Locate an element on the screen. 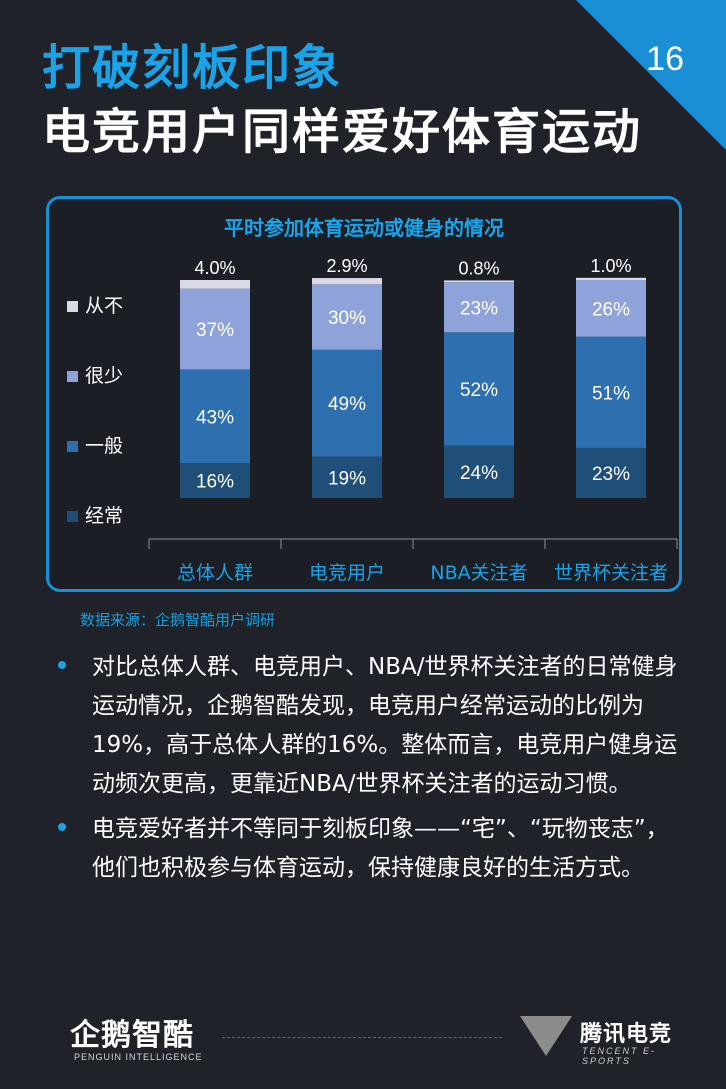 This screenshot has width=726, height=1089. v-logo-icon is located at coordinates (546, 1036).